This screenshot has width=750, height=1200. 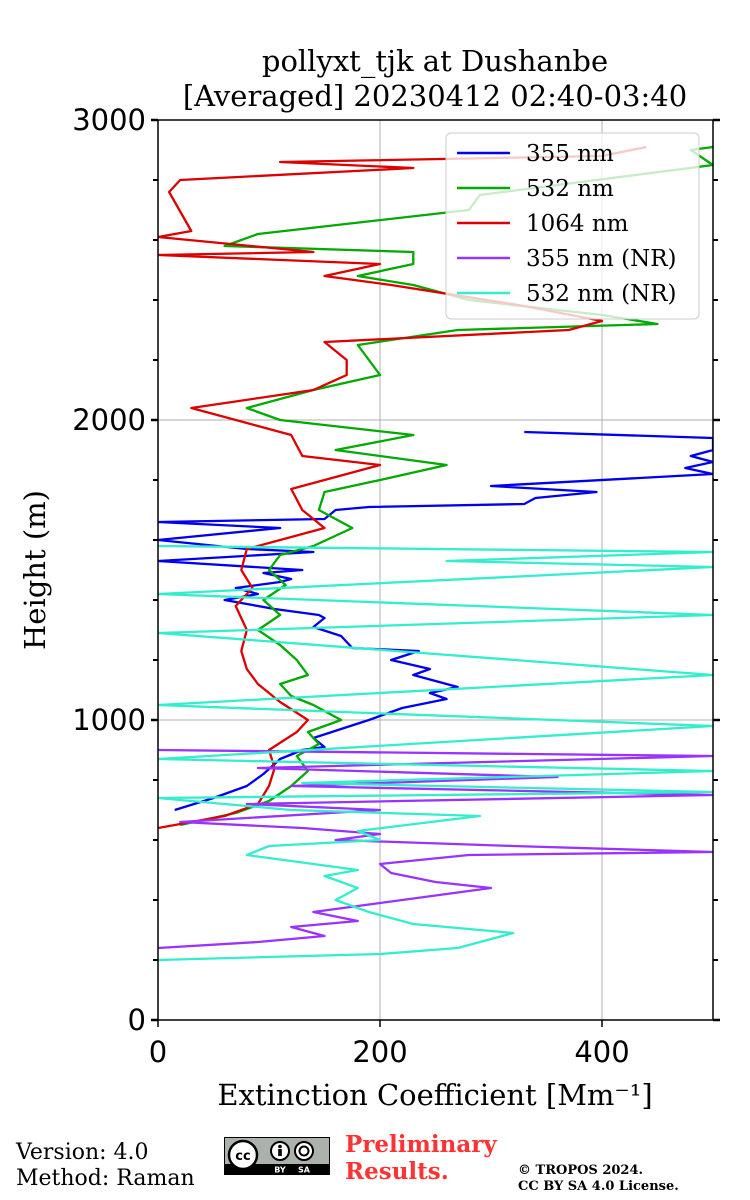 I want to click on sa-icon, so click(x=304, y=1151).